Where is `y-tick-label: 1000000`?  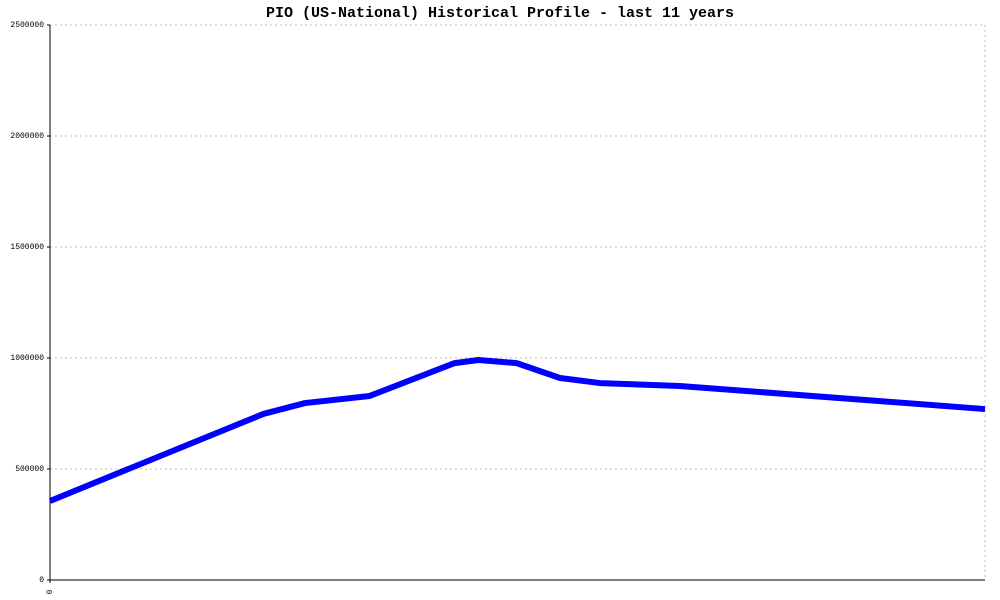 y-tick-label: 1000000 is located at coordinates (27, 358).